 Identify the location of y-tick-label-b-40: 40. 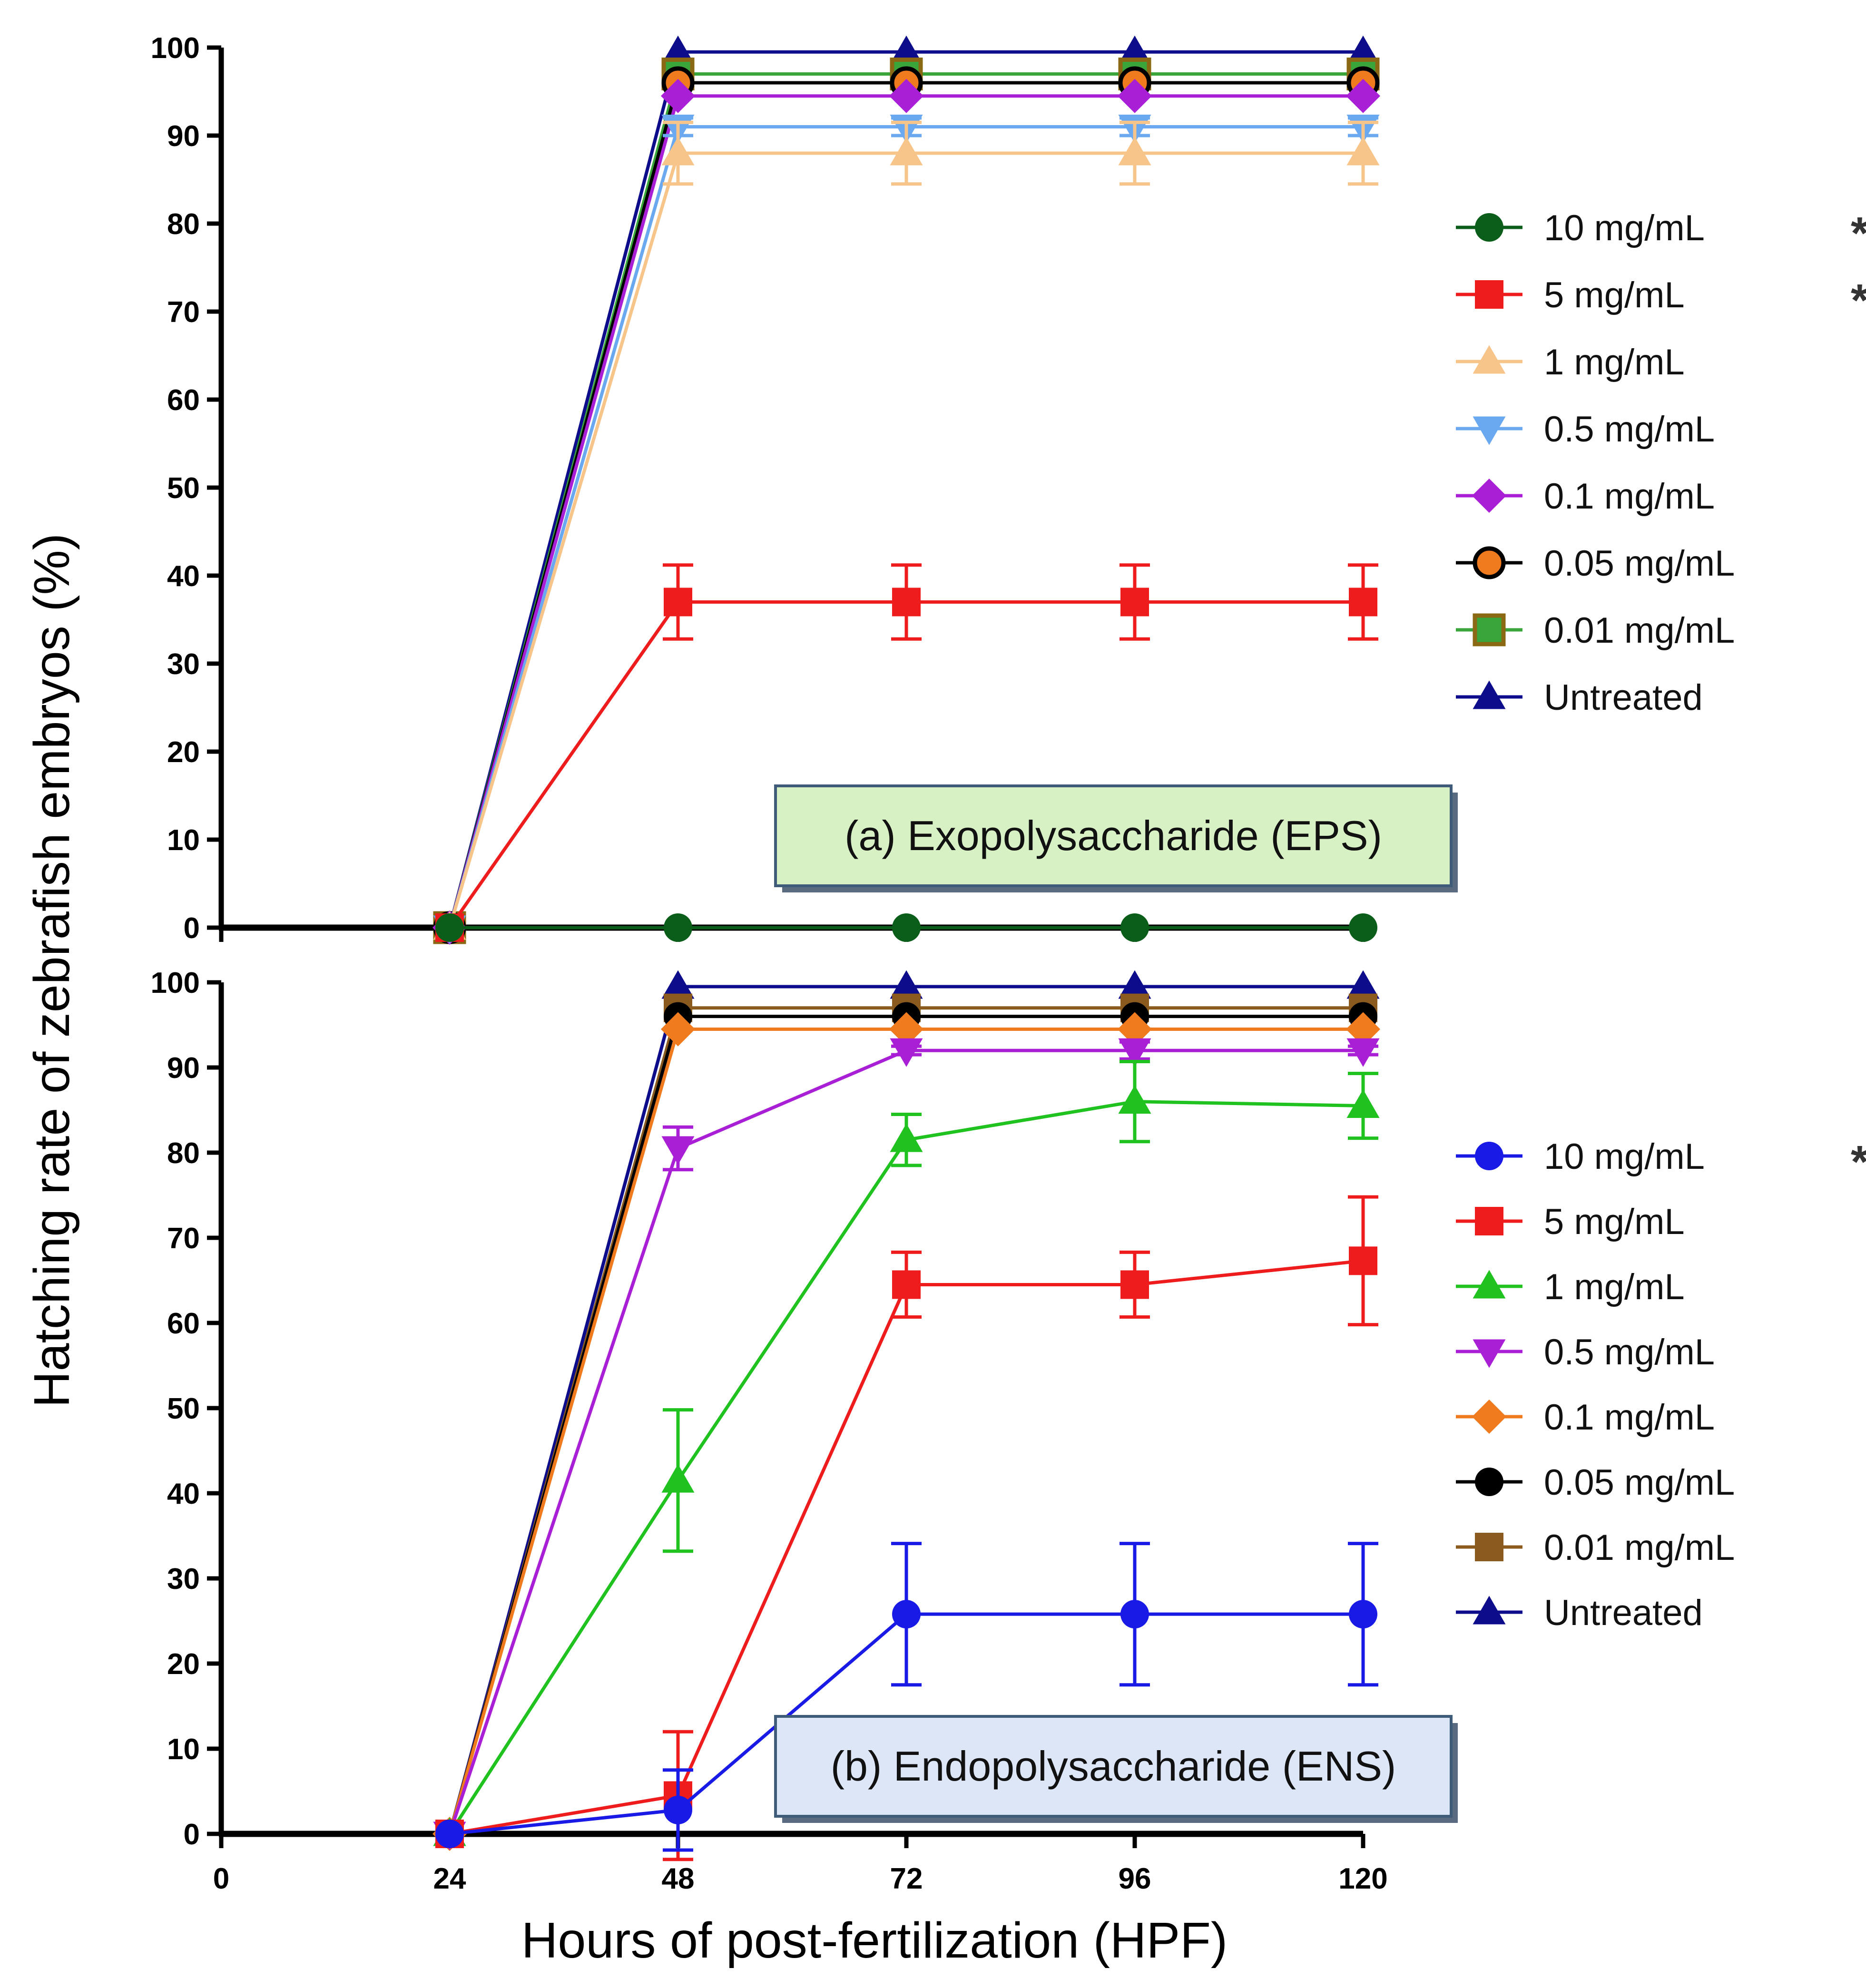
(183, 1494).